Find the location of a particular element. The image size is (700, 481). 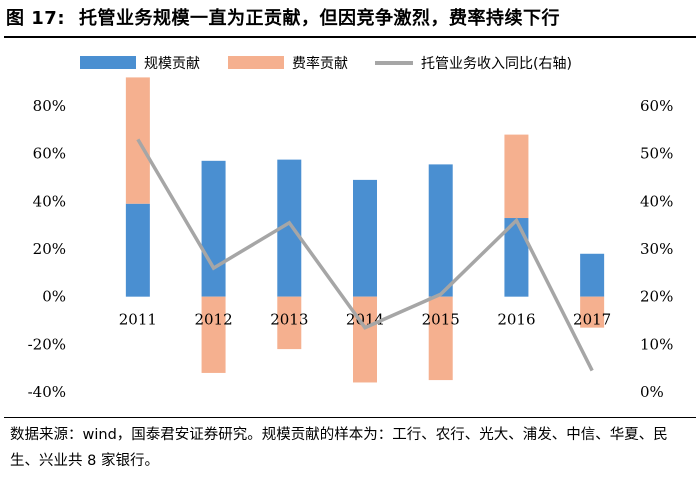

legend: 规模贡献 费率贡献 托管业务收入同比(右轴) is located at coordinates (326, 63).